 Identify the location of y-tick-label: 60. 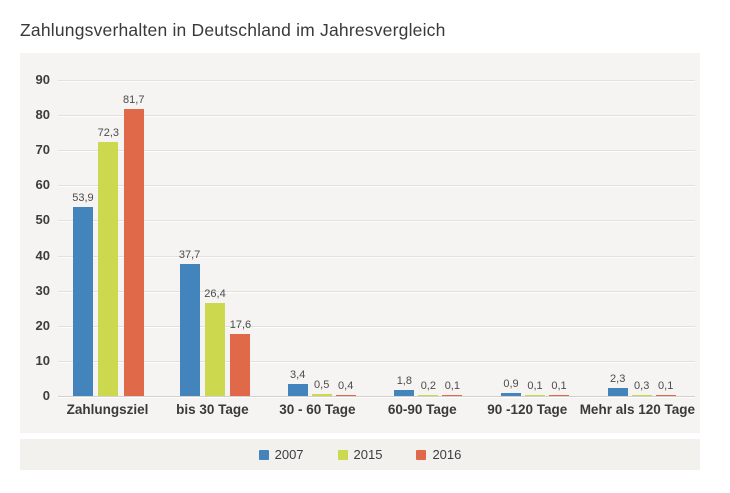
(42, 185).